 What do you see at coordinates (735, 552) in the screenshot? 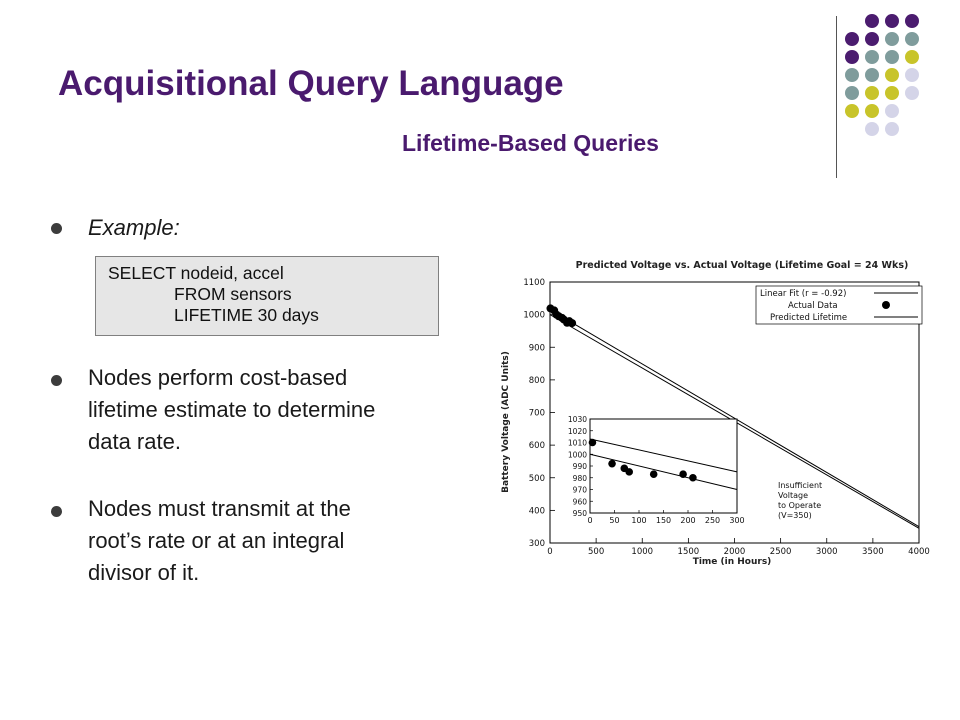
I see `x-tick-label: 2000` at bounding box center [735, 552].